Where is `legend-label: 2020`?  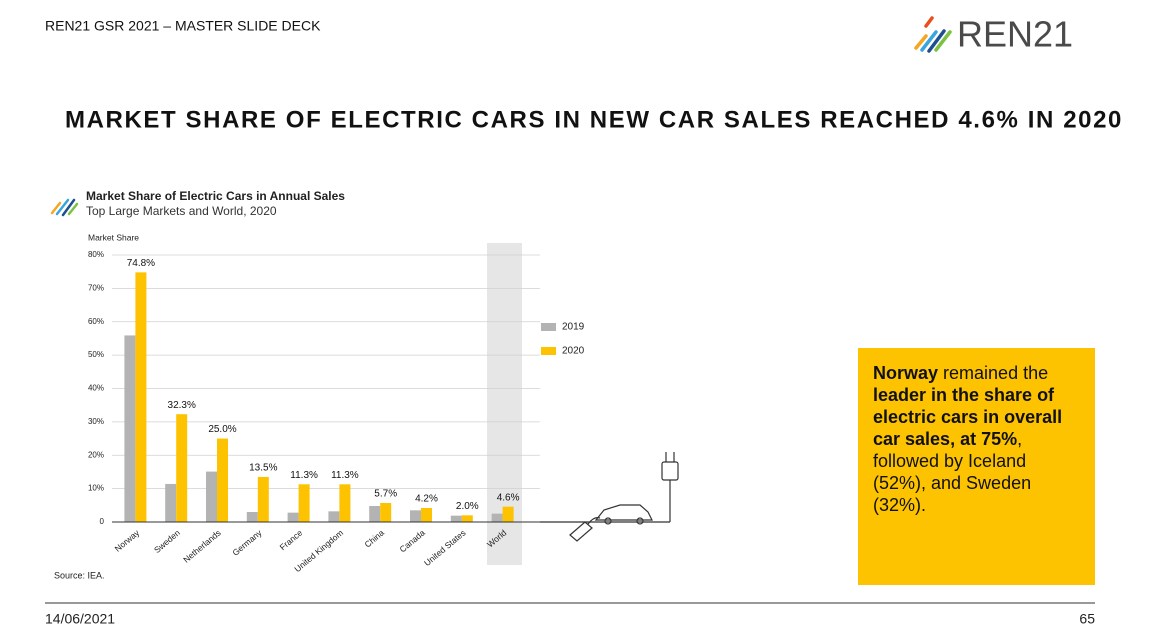 legend-label: 2020 is located at coordinates (573, 351).